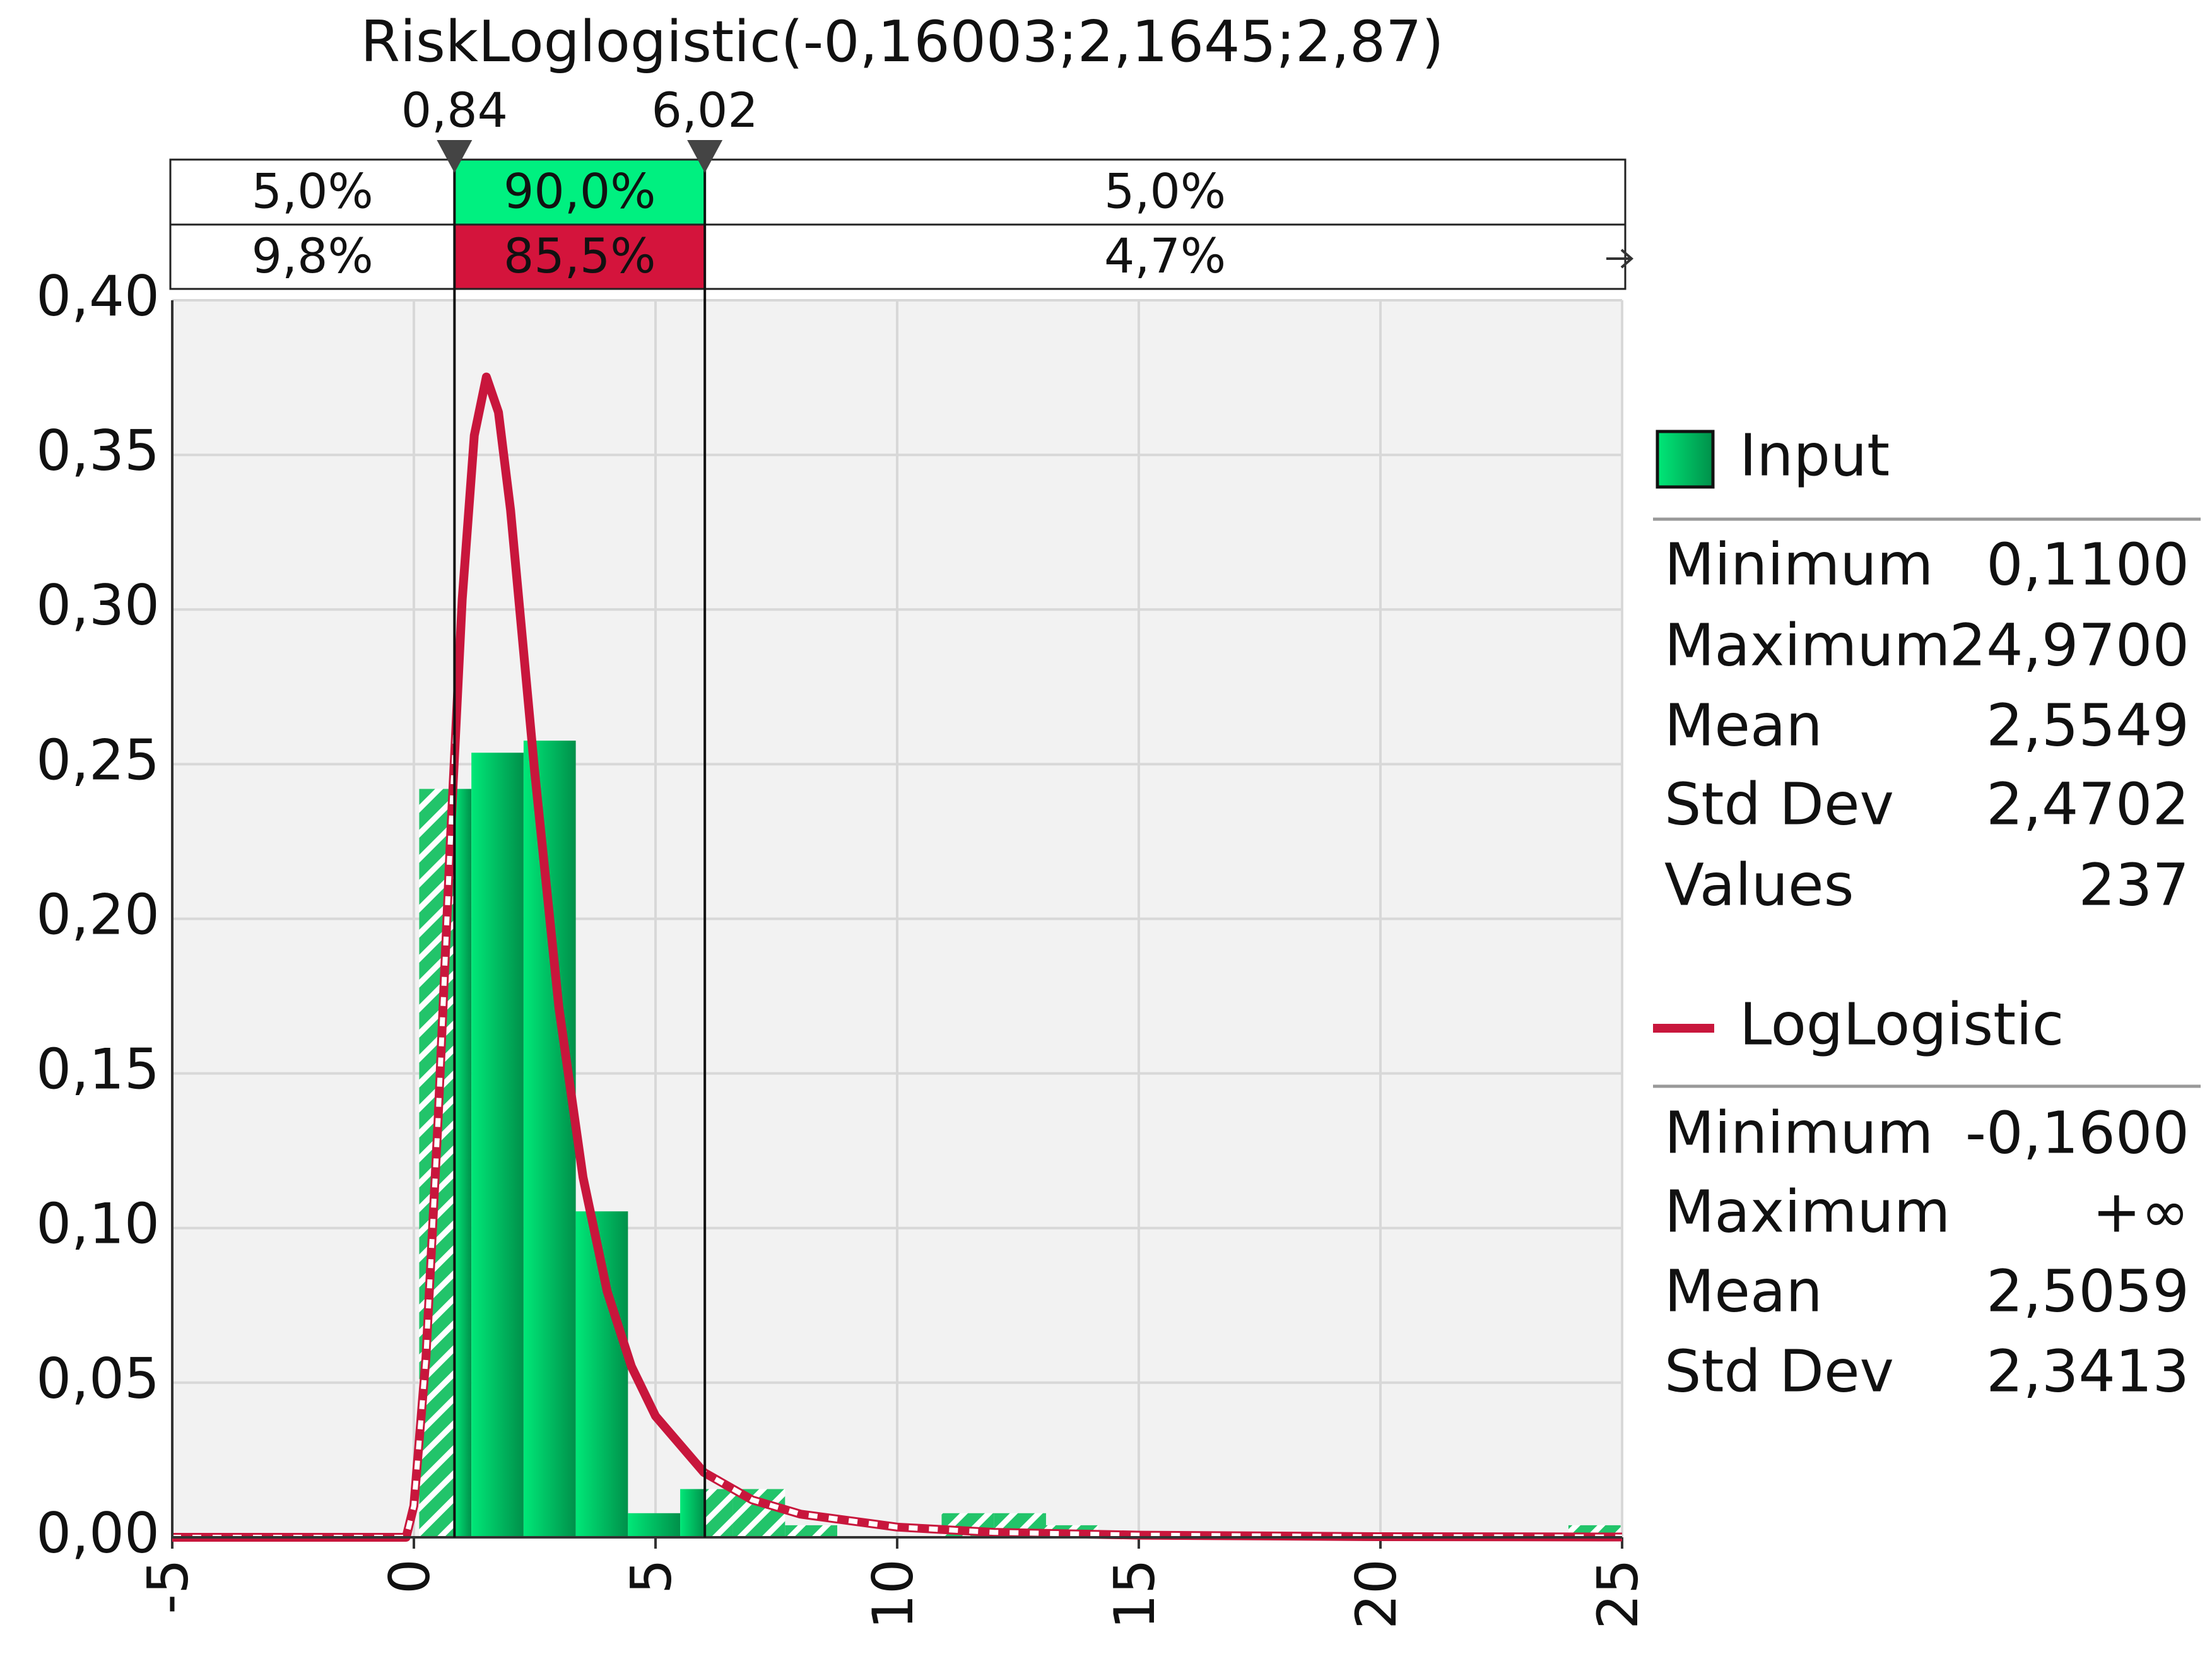 This screenshot has width=2212, height=1666. Describe the element at coordinates (1759, 884) in the screenshot. I see `stat-label: Values` at that location.